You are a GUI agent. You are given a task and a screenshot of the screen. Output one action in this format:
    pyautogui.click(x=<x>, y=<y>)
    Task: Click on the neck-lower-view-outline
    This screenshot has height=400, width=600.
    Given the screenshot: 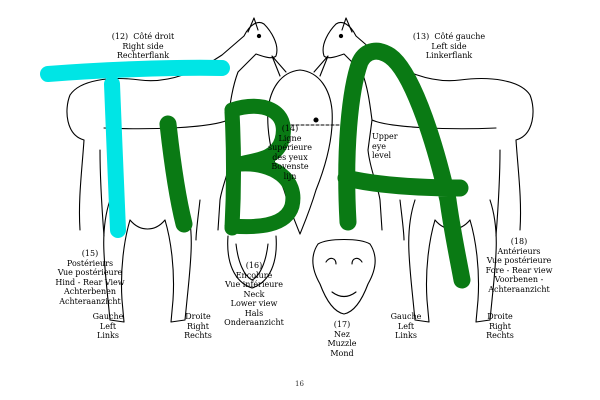 What is the action you would take?
    pyautogui.click(x=252, y=262)
    